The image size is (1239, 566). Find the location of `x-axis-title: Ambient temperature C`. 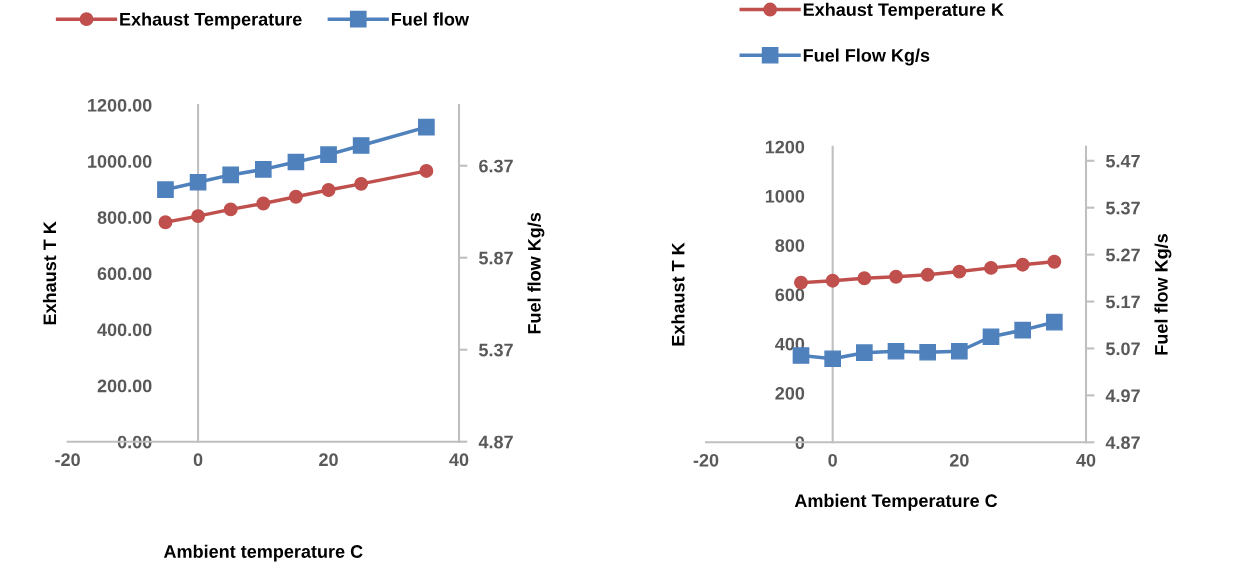

x-axis-title: Ambient temperature C is located at coordinates (263, 553).